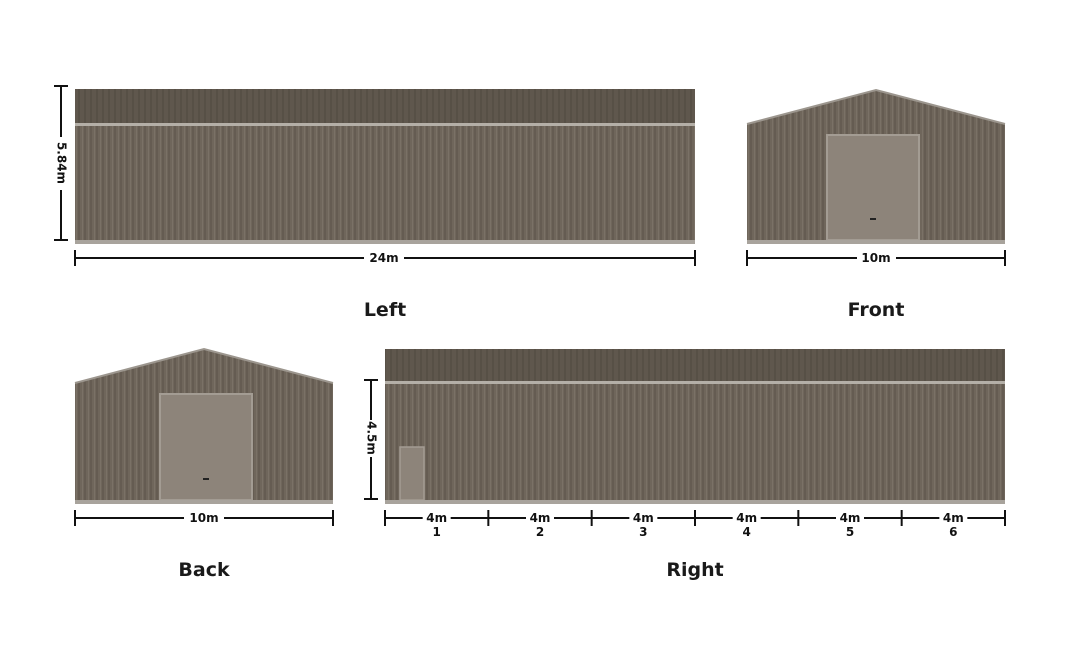  Describe the element at coordinates (540, 532) in the screenshot. I see `bay-number-label: 2` at that location.